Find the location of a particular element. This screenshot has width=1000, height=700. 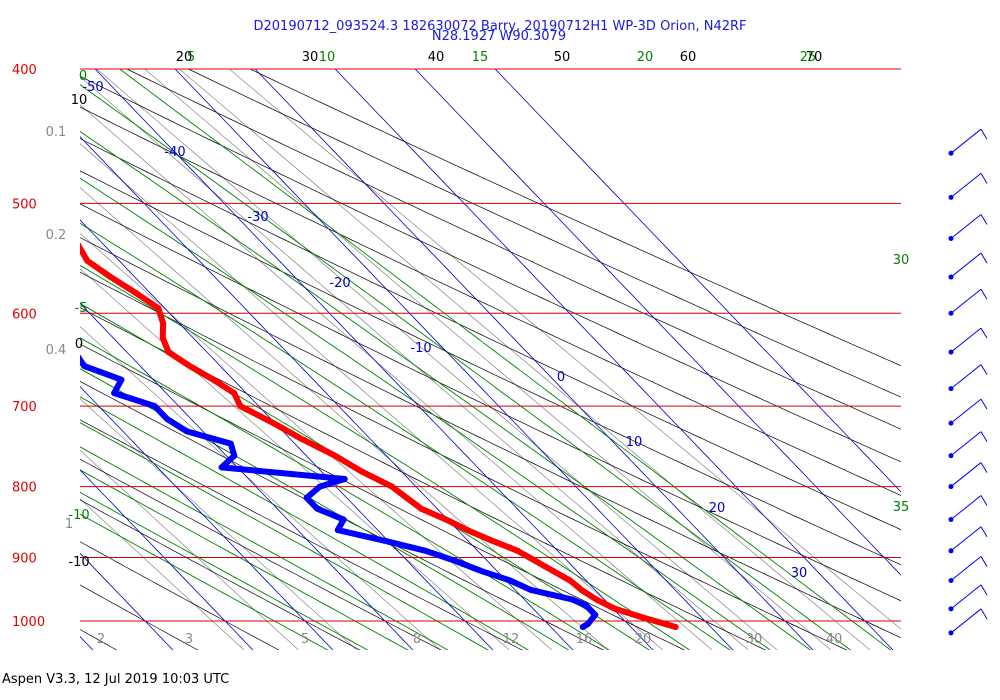

mixing-ratio-label: 3 is located at coordinates (189, 639).